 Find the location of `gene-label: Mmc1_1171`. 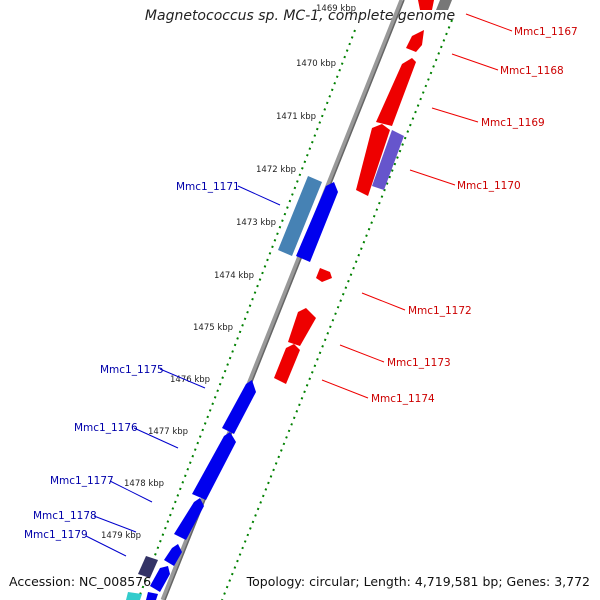

gene-label: Mmc1_1171 is located at coordinates (208, 187).